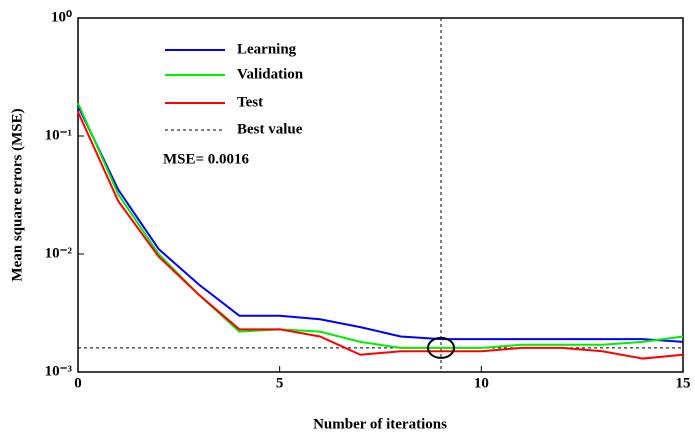  What do you see at coordinates (267, 49) in the screenshot?
I see `legend-label: Learning` at bounding box center [267, 49].